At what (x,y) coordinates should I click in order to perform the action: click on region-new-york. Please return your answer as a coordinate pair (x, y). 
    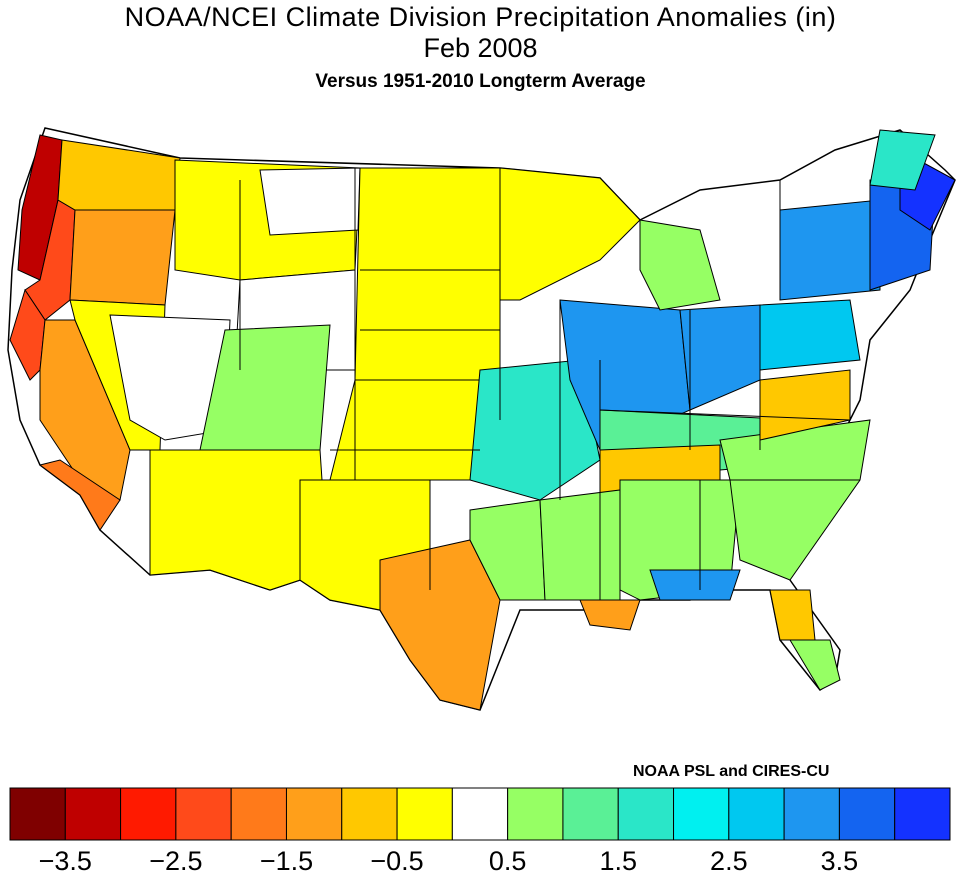
    Looking at the image, I should click on (830, 250).